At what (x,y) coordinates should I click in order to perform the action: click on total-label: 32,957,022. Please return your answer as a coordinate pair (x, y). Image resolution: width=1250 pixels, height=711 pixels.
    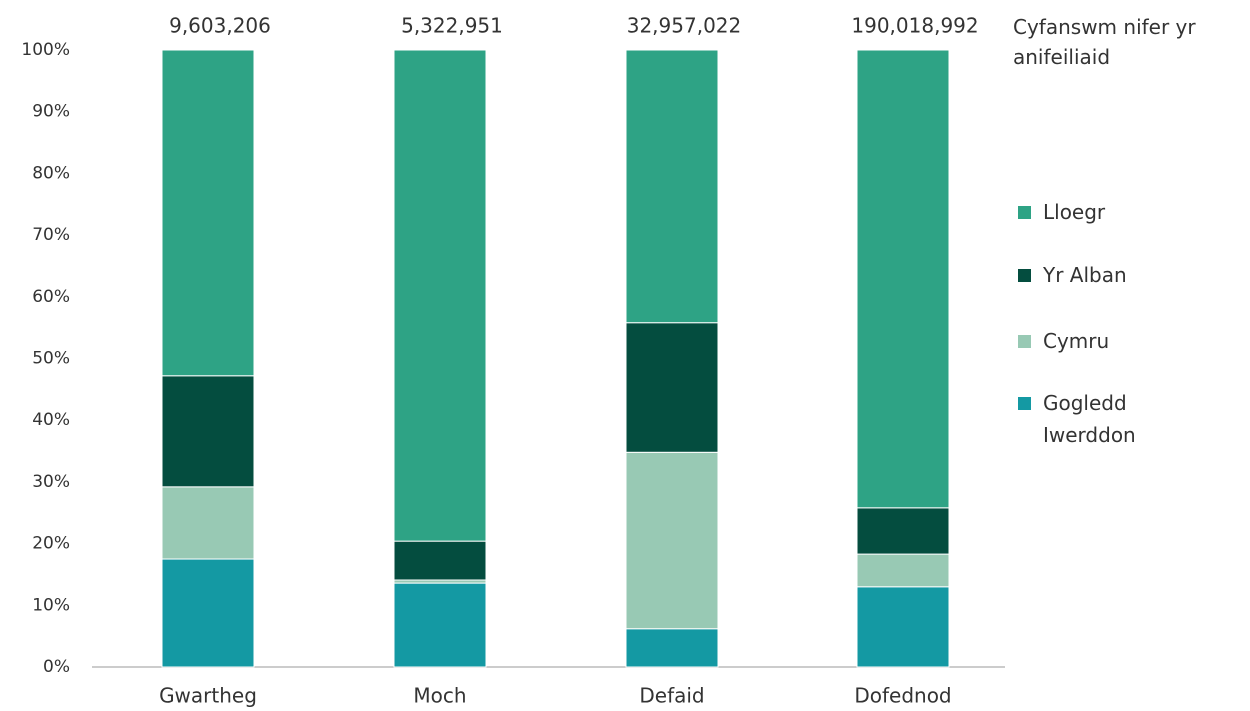
    Looking at the image, I should click on (684, 26).